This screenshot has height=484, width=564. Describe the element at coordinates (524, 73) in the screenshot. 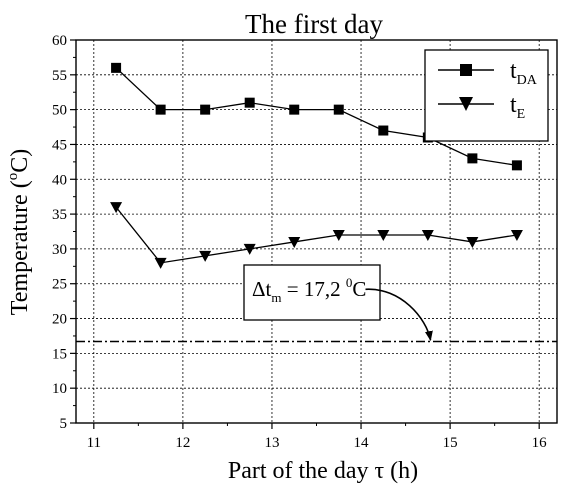

I see `legend-label-t-da: tDA` at that location.